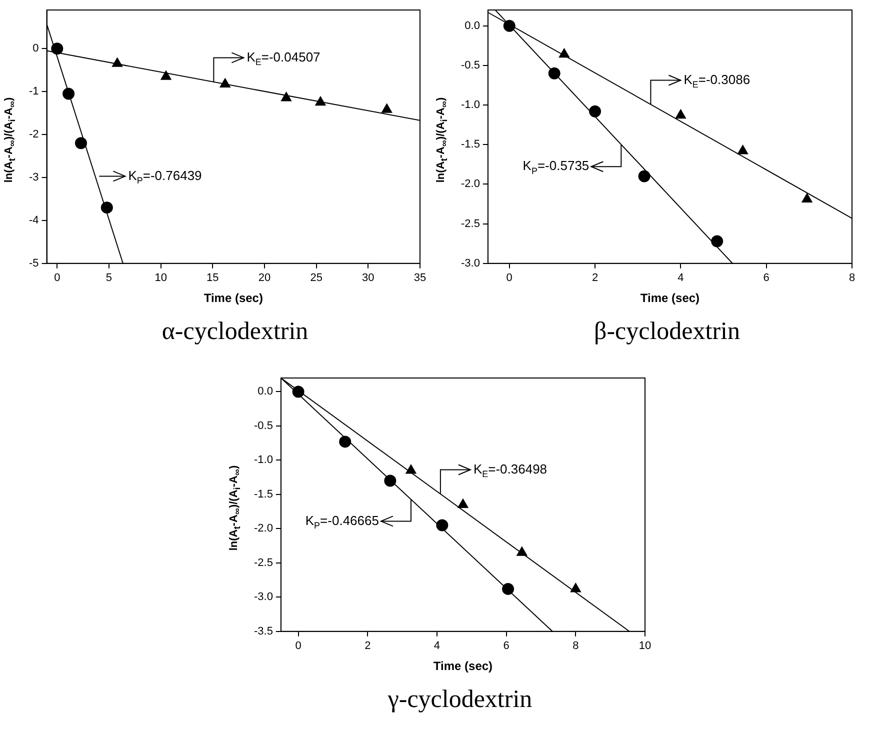 The width and height of the screenshot is (870, 743). Describe the element at coordinates (420, 278) in the screenshot. I see `x-tick-label: 35` at that location.